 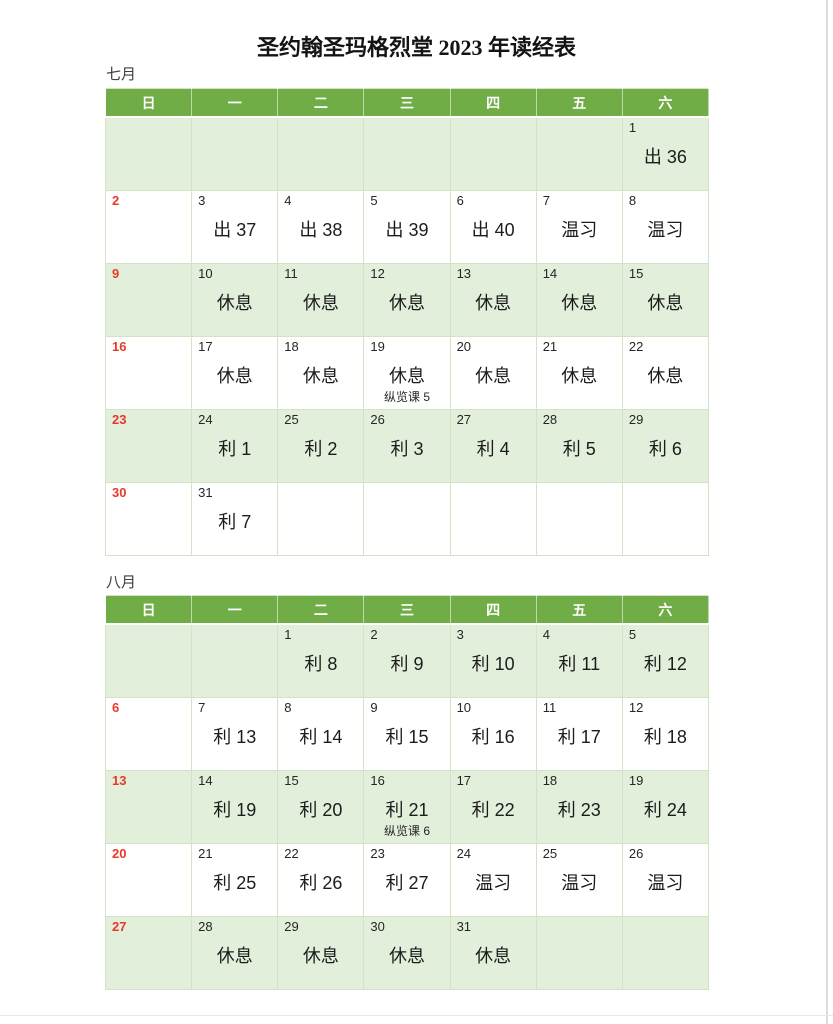 What do you see at coordinates (407, 664) in the screenshot?
I see `reading-assignment: 利 9` at bounding box center [407, 664].